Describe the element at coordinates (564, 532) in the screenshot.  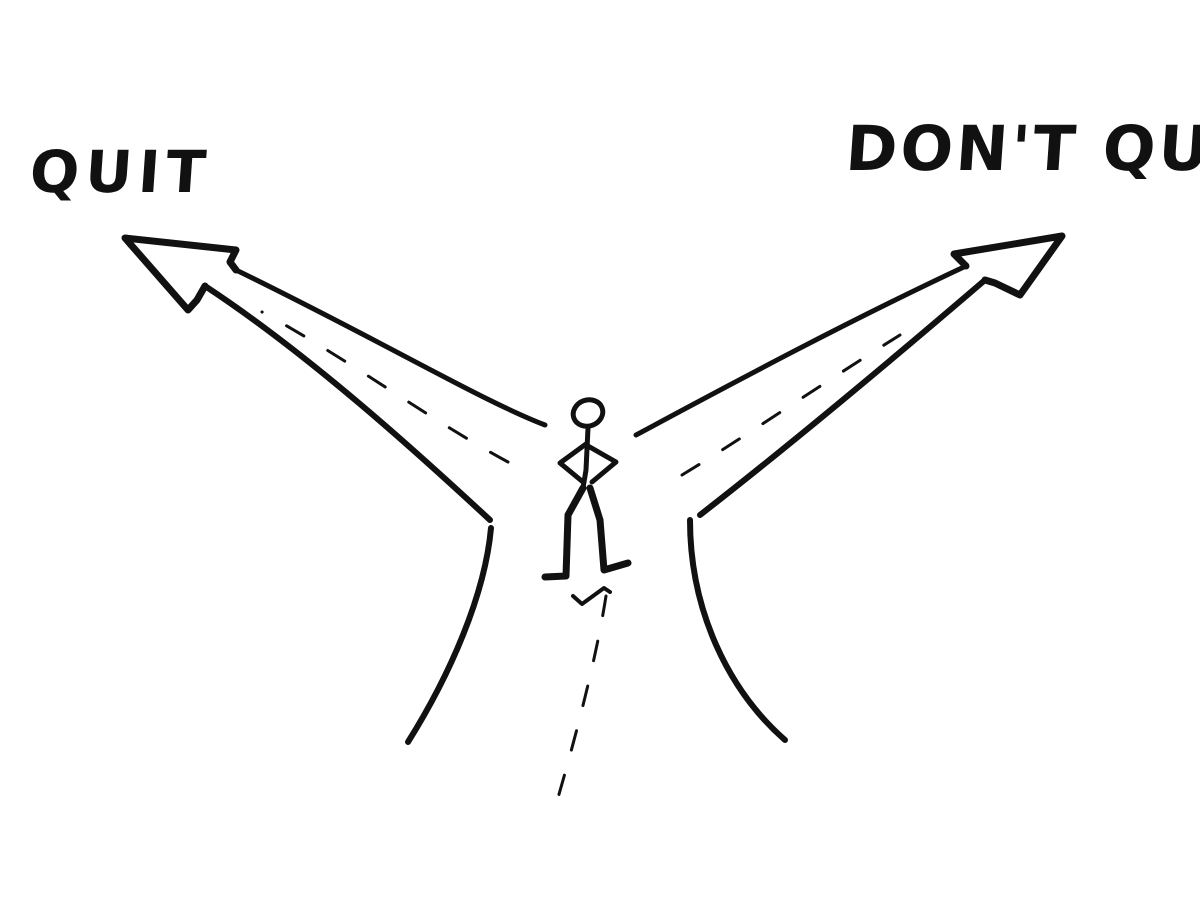
I see `stick-figure-left-leg` at that location.